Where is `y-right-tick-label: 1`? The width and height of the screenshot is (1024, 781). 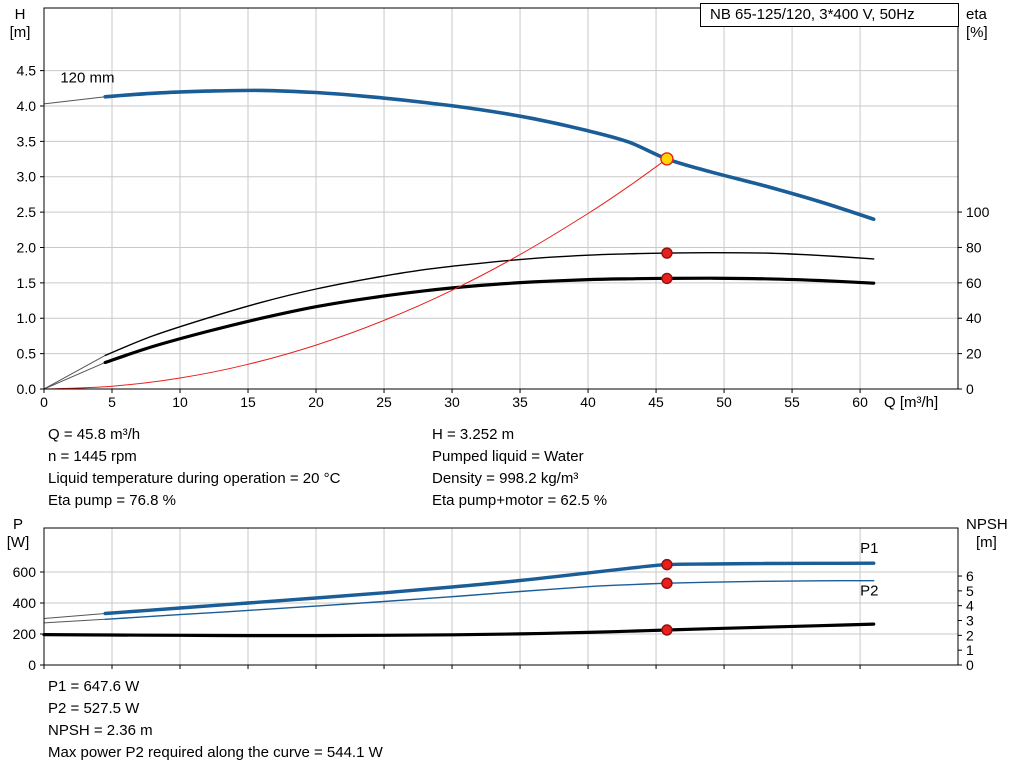
y-right-tick-label: 1 is located at coordinates (970, 650).